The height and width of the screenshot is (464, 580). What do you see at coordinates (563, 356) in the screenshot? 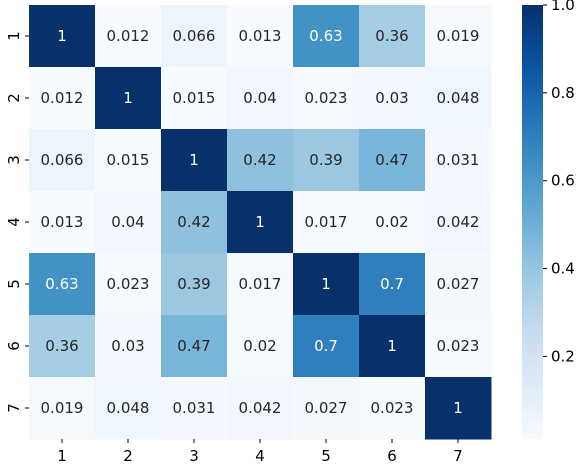
I see `colorbar-tick-label: 0.2` at bounding box center [563, 356].